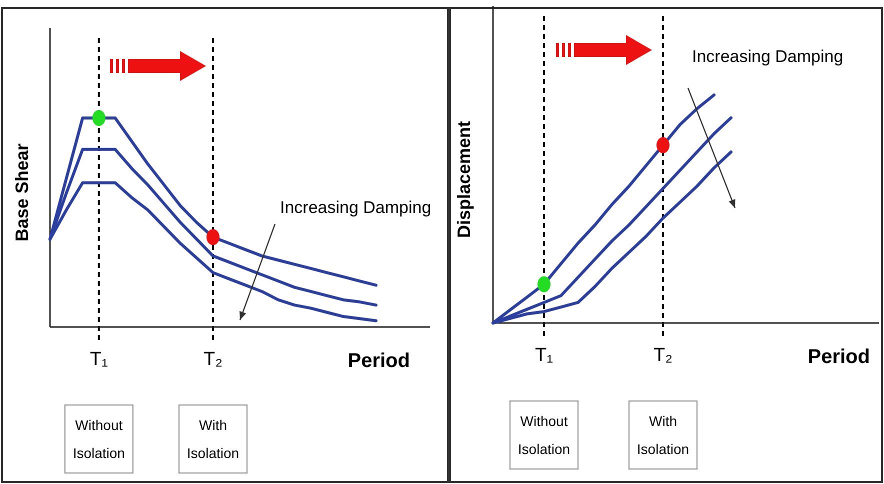  What do you see at coordinates (356, 207) in the screenshot?
I see `annotation: Increasing Damping` at bounding box center [356, 207].